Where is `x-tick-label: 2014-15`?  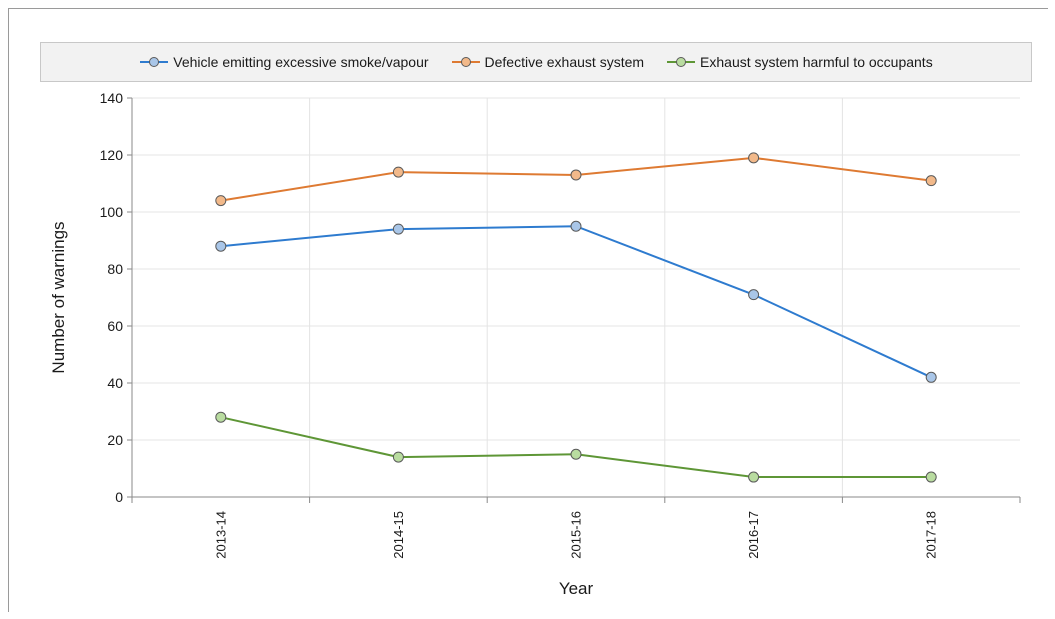 x-tick-label: 2014-15 is located at coordinates (398, 535).